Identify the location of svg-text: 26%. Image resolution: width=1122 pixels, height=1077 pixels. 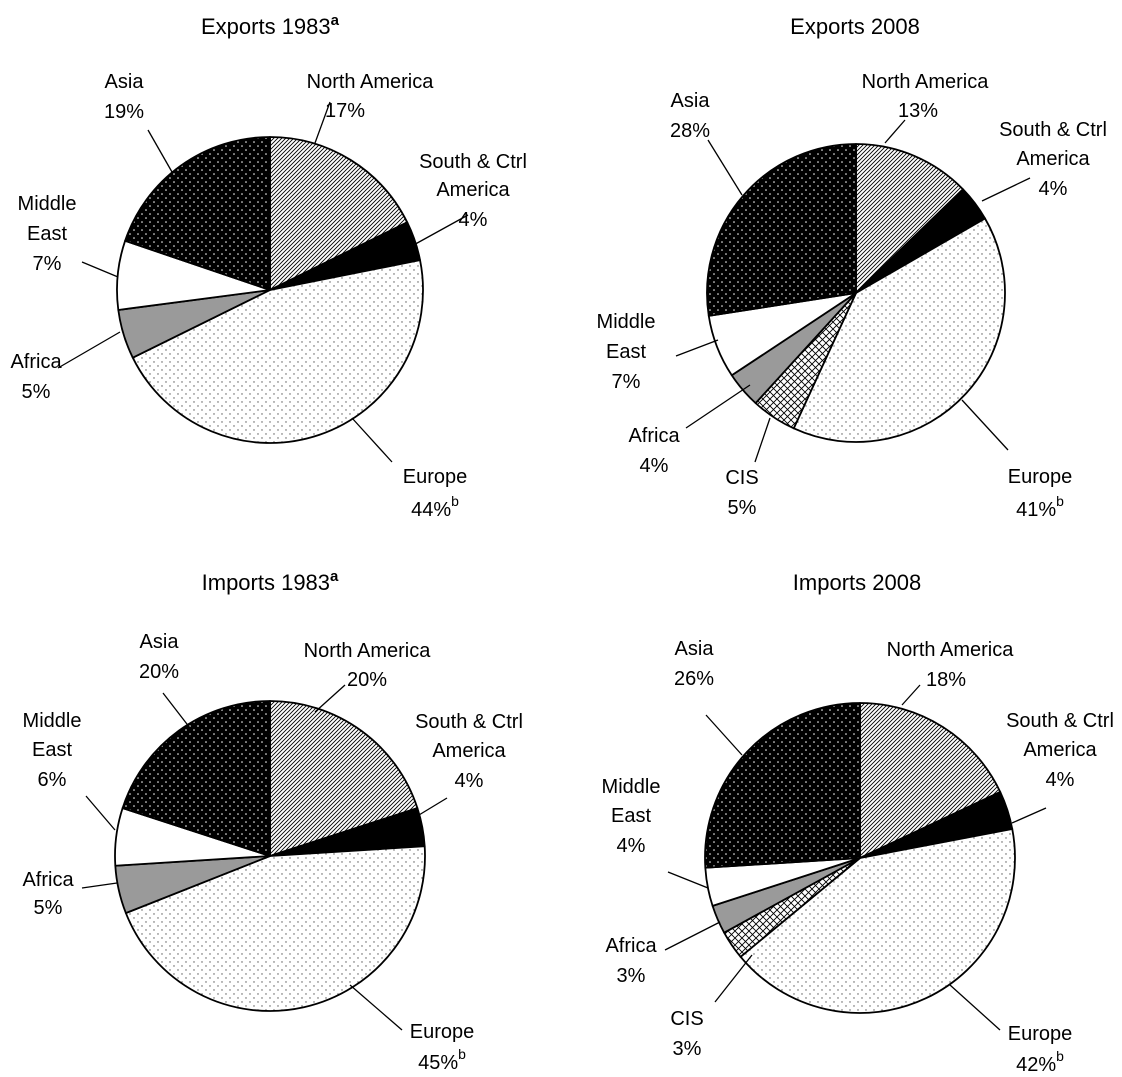
(694, 679).